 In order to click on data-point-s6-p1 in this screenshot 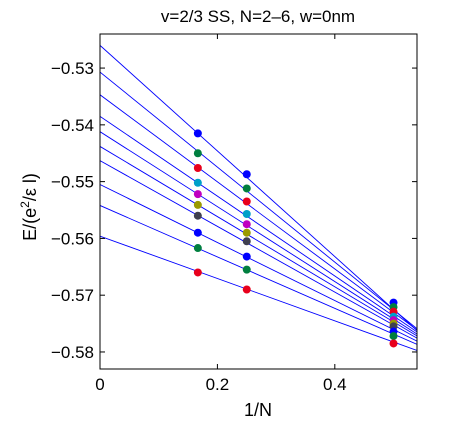, I will do `click(197, 204)`.